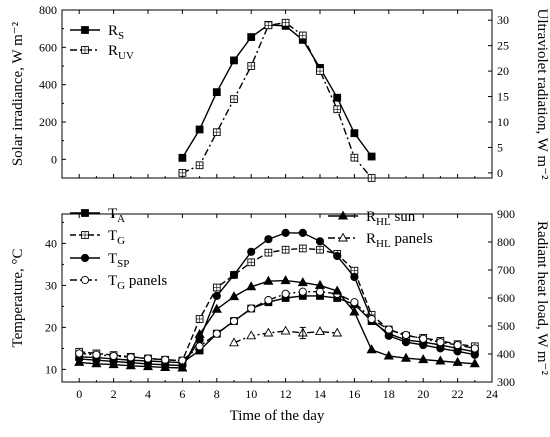 Image resolution: width=550 pixels, height=437 pixels. Describe the element at coordinates (54, 159) in the screenshot. I see `top-y-tick-label: 0` at that location.